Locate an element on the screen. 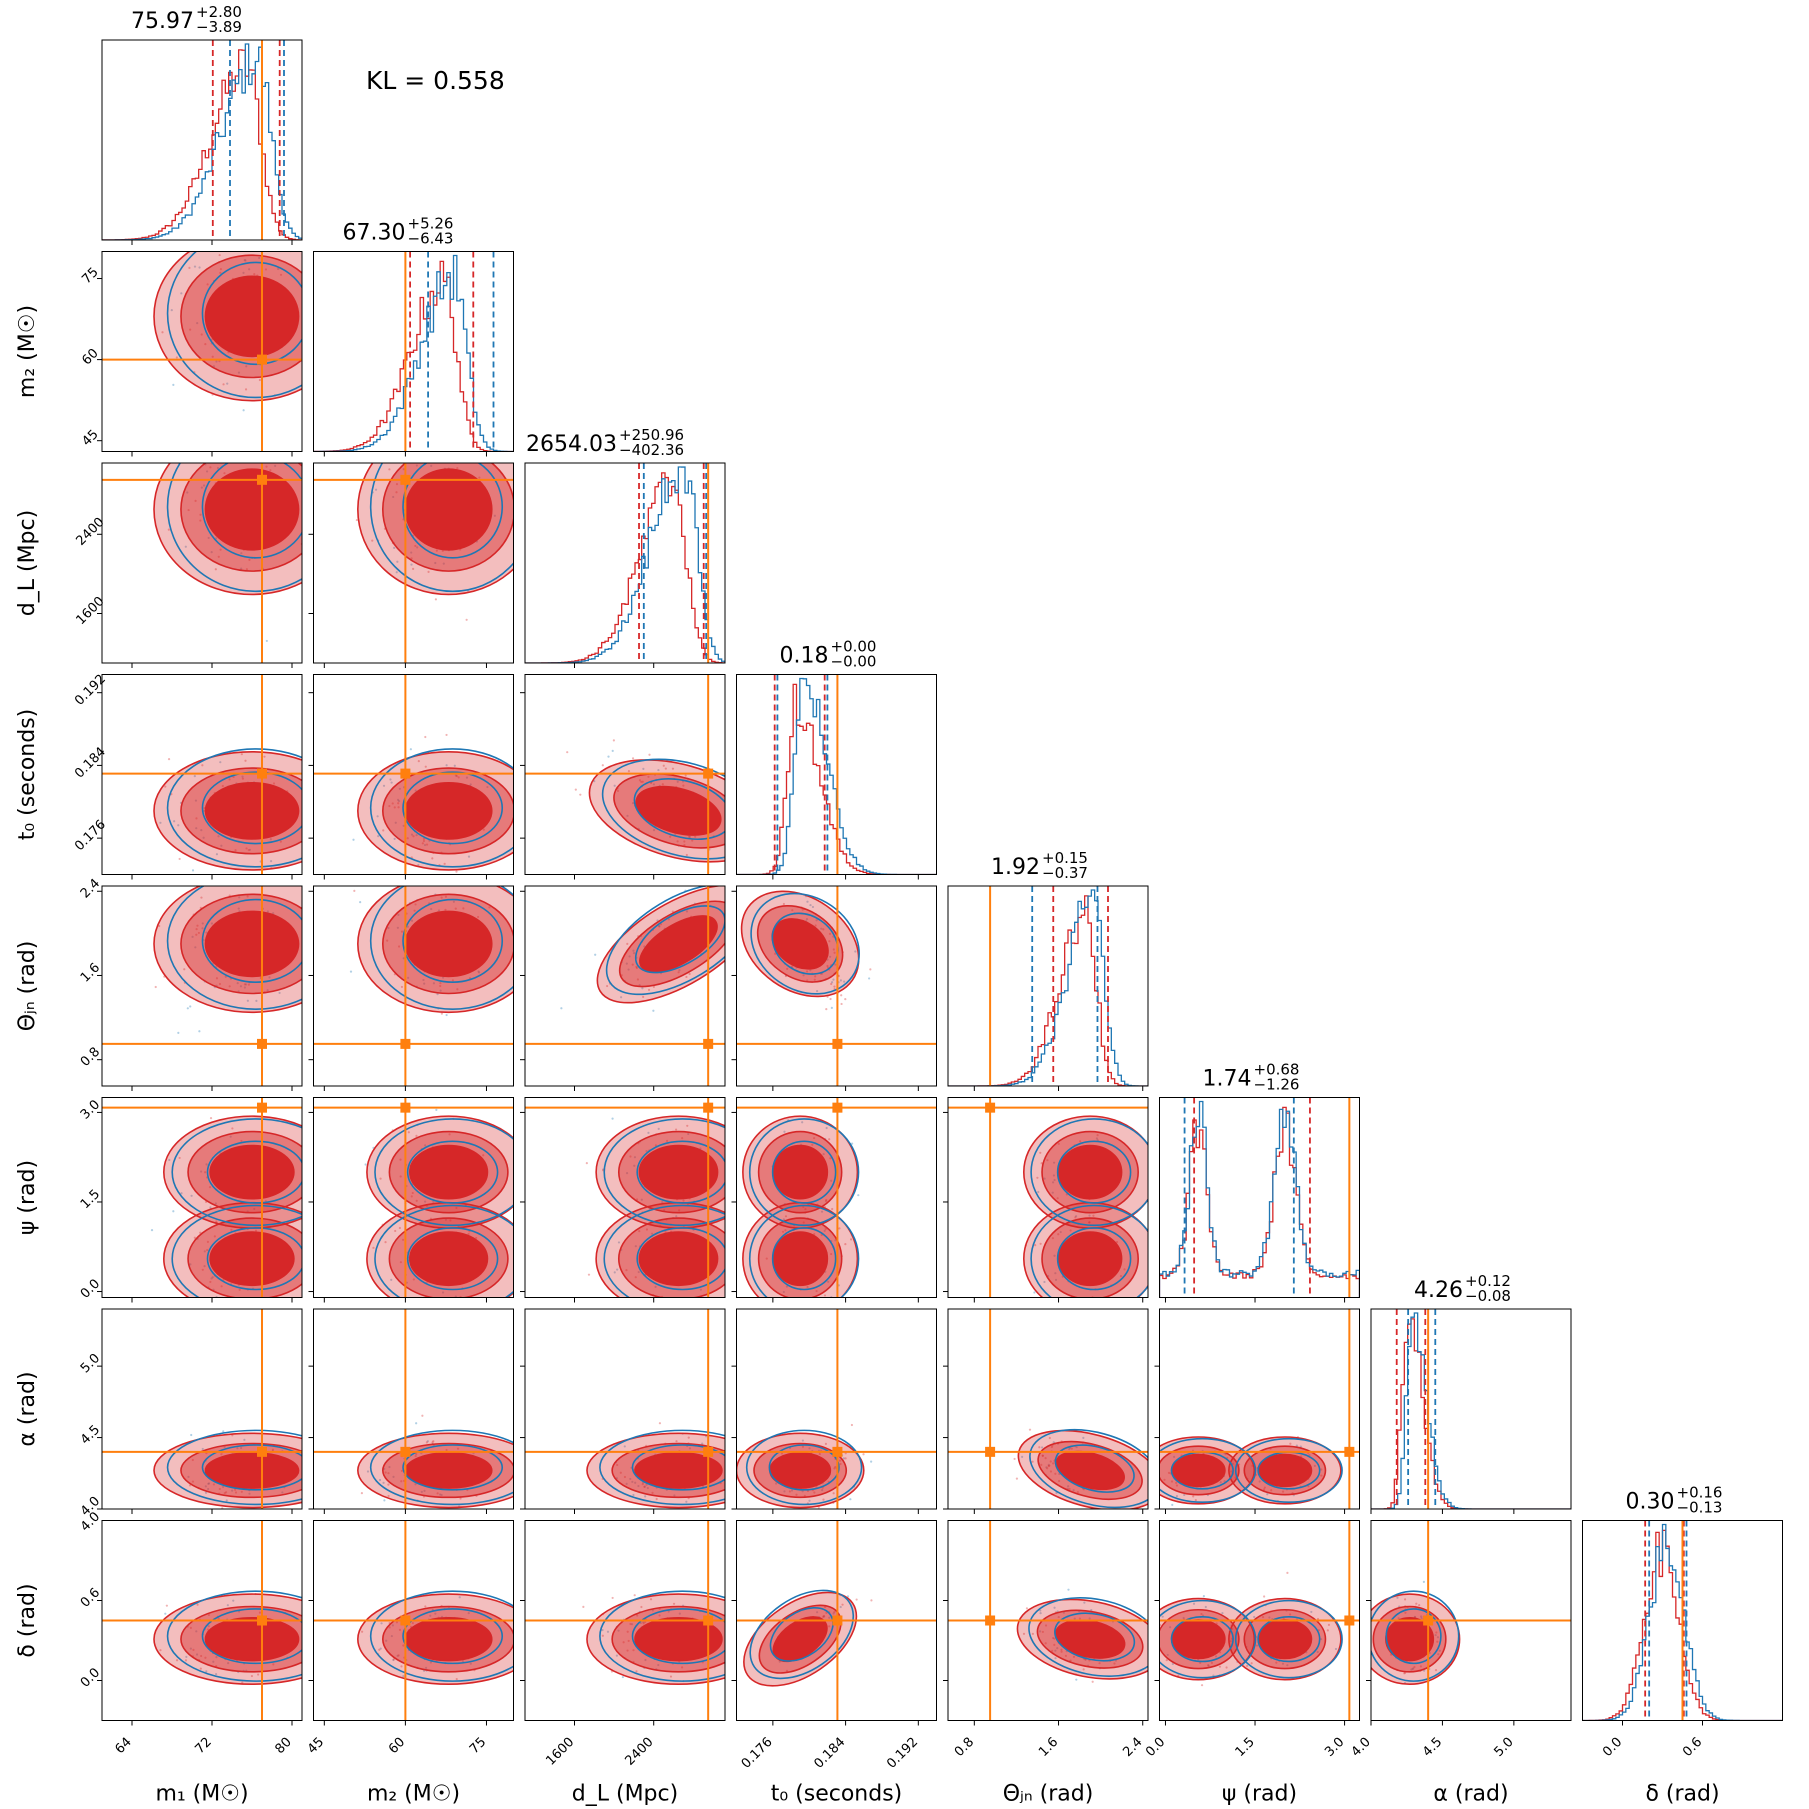 This screenshot has height=1809, width=1809. truth-marker is located at coordinates (708, 1620).